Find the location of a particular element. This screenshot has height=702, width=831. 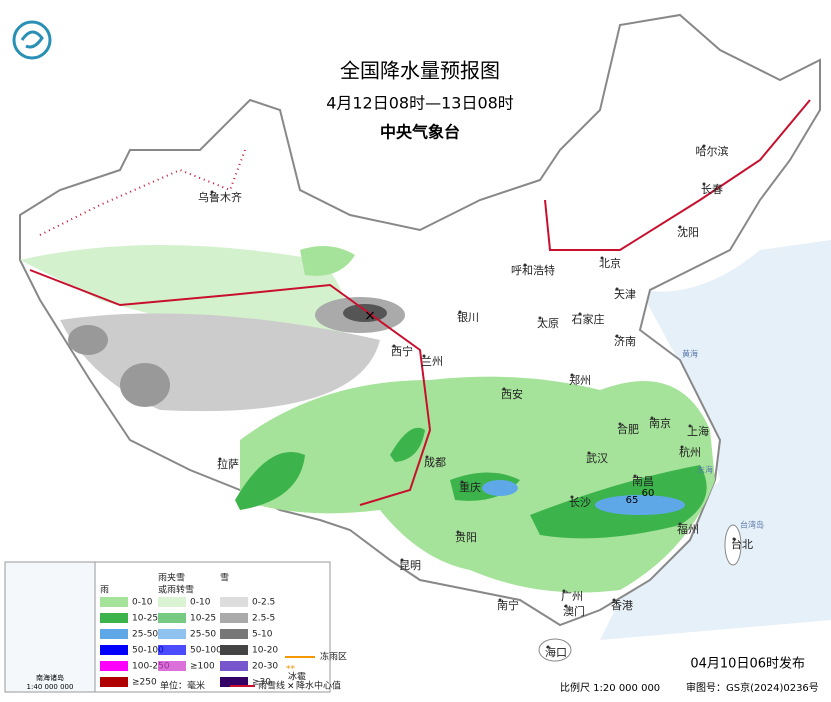

legend-title: 雨夹雪 is located at coordinates (171, 578).